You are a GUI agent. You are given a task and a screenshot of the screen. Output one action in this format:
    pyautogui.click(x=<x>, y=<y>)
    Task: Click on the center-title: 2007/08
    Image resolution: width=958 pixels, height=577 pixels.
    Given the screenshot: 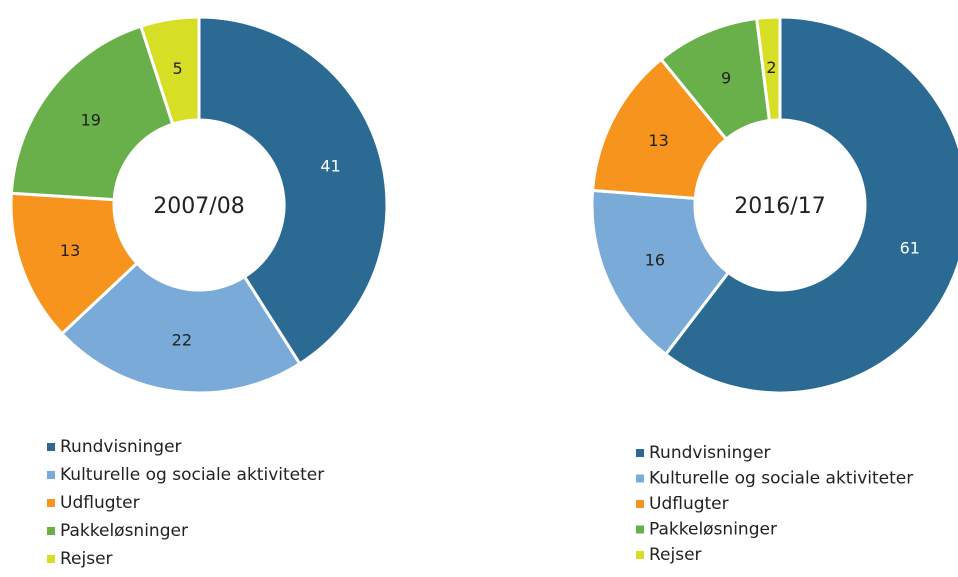 What is the action you would take?
    pyautogui.click(x=198, y=206)
    